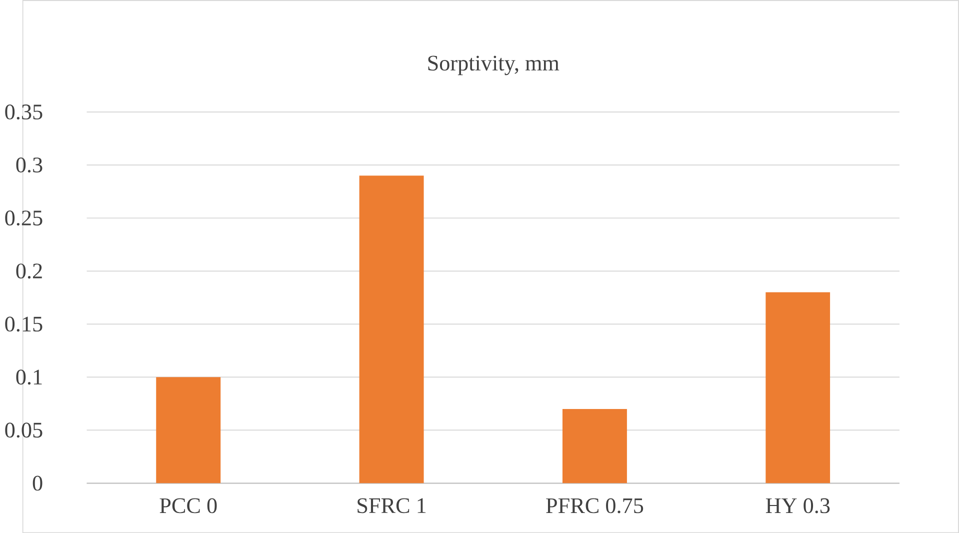 The image size is (959, 533). Describe the element at coordinates (595, 506) in the screenshot. I see `x-tick-label: PFRC 0.75` at that location.